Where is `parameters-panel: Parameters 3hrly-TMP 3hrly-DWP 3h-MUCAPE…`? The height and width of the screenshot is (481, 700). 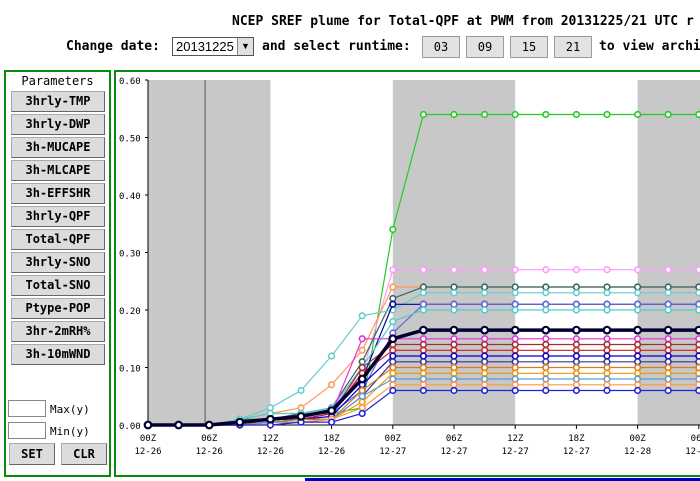 parameters-panel: Parameters 3hrly-TMP 3hrly-DWP 3h-MUCAPE… is located at coordinates (57, 273).